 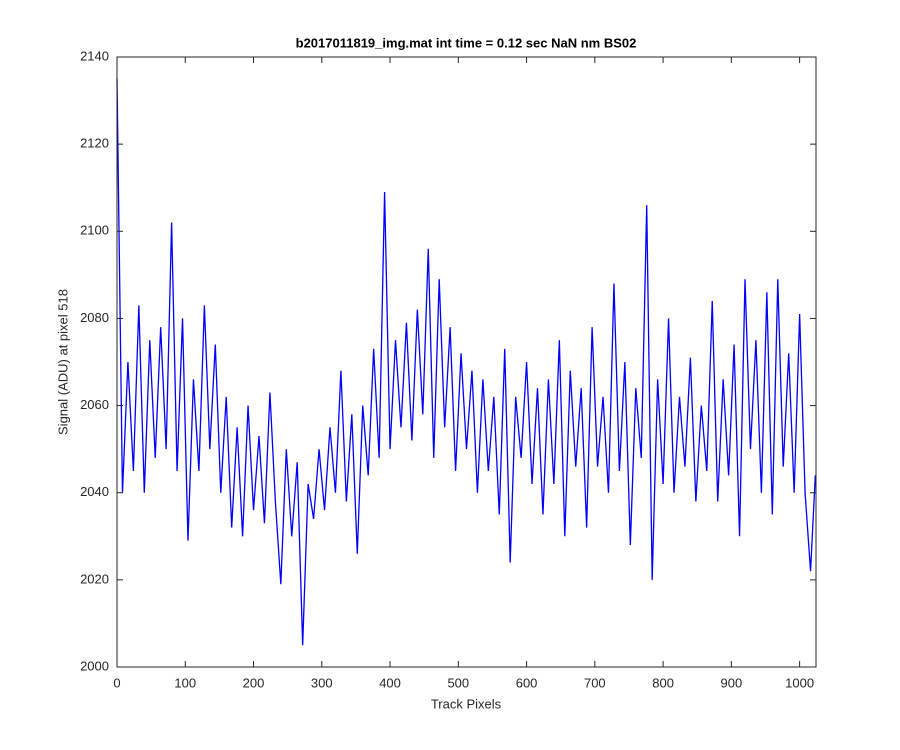 What do you see at coordinates (116, 682) in the screenshot?
I see `x-tick-label: 0` at bounding box center [116, 682].